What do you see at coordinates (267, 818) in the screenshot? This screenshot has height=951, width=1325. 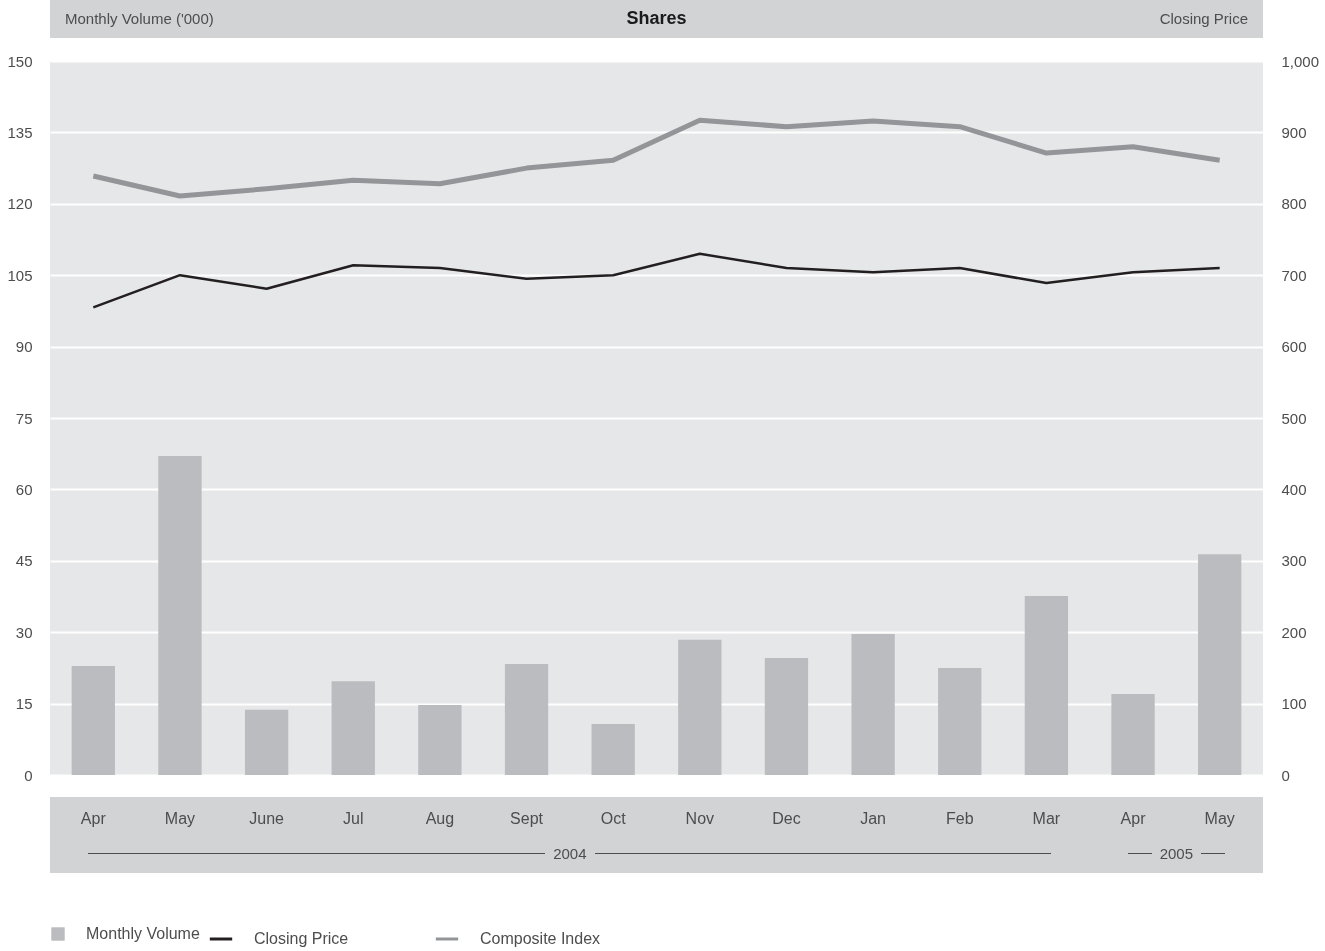 I see `x-tick-label: June` at bounding box center [267, 818].